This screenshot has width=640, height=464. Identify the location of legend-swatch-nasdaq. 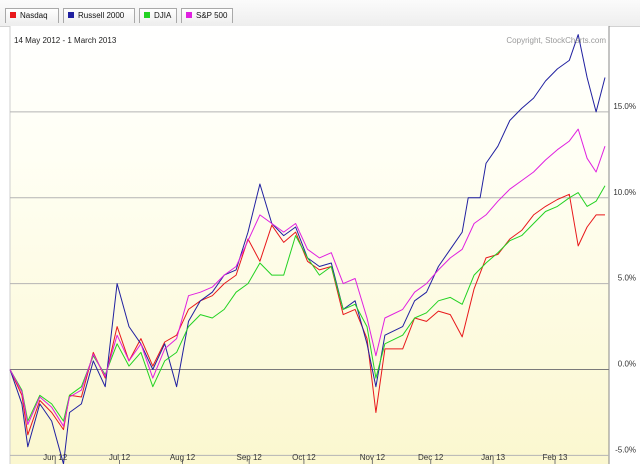
(13, 15).